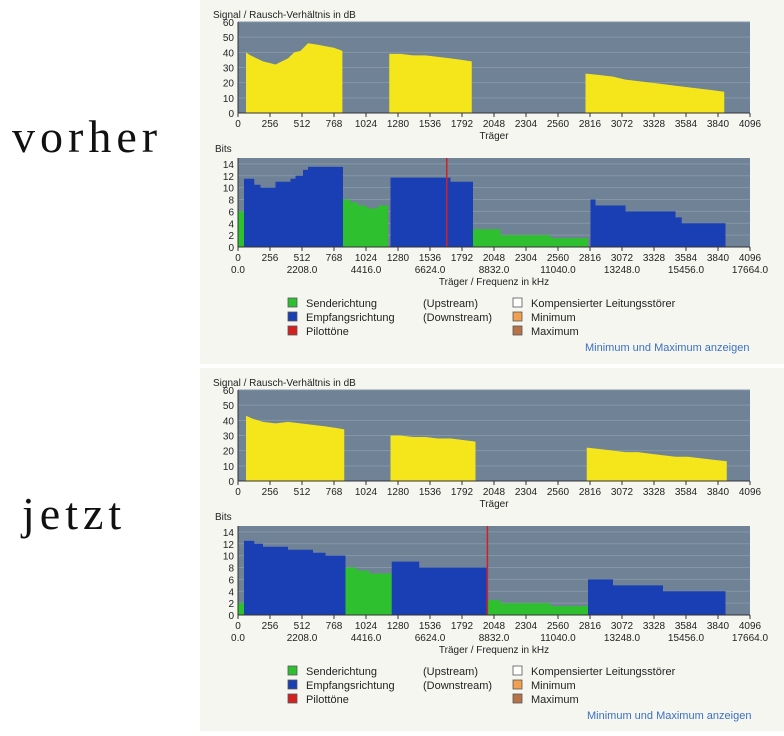 This screenshot has width=784, height=736. What do you see at coordinates (462, 124) in the screenshot?
I see `panel0-snr-xtick-label: 1792` at bounding box center [462, 124].